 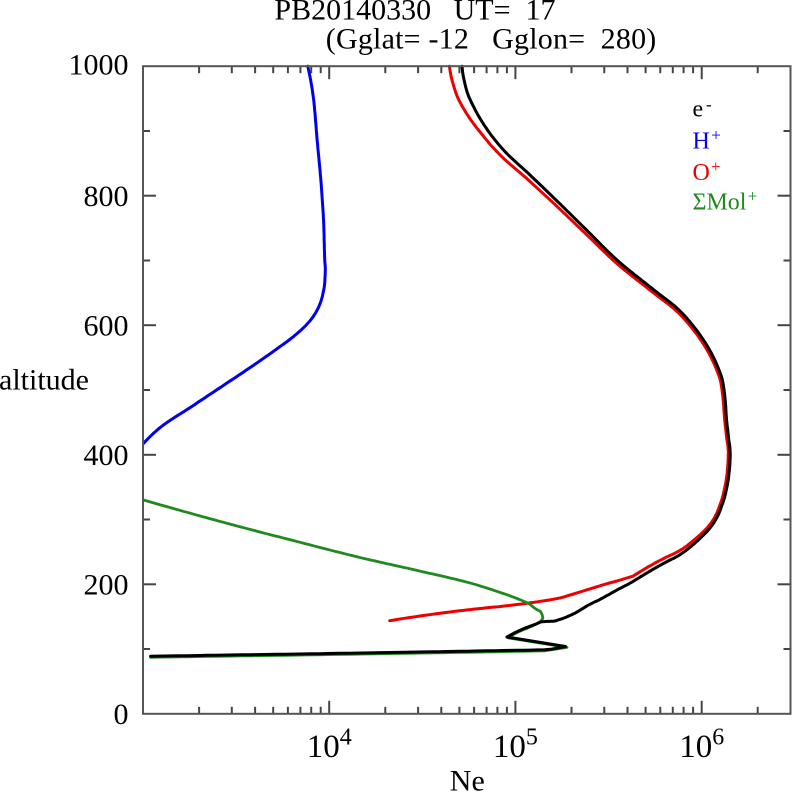 What do you see at coordinates (106, 584) in the screenshot?
I see `svg-text: 200` at bounding box center [106, 584].